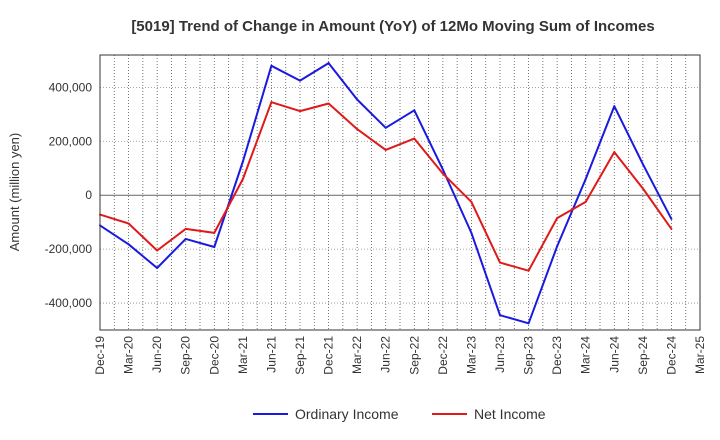 Image resolution: width=720 pixels, height=440 pixels. Describe the element at coordinates (347, 414) in the screenshot. I see `legend-label-ordinary-income: Ordinary Income` at that location.